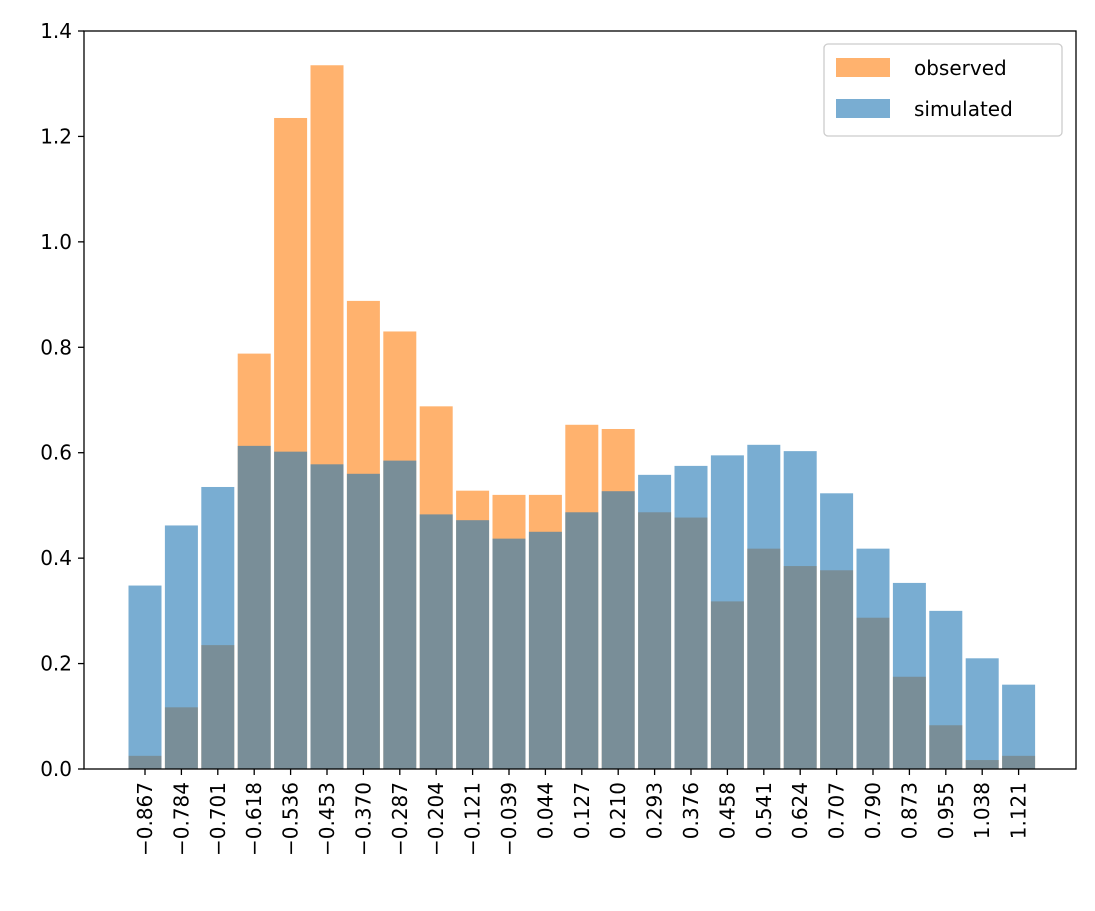 The height and width of the screenshot is (911, 1095). Describe the element at coordinates (863, 108) in the screenshot. I see `legend-swatch-simulated` at that location.